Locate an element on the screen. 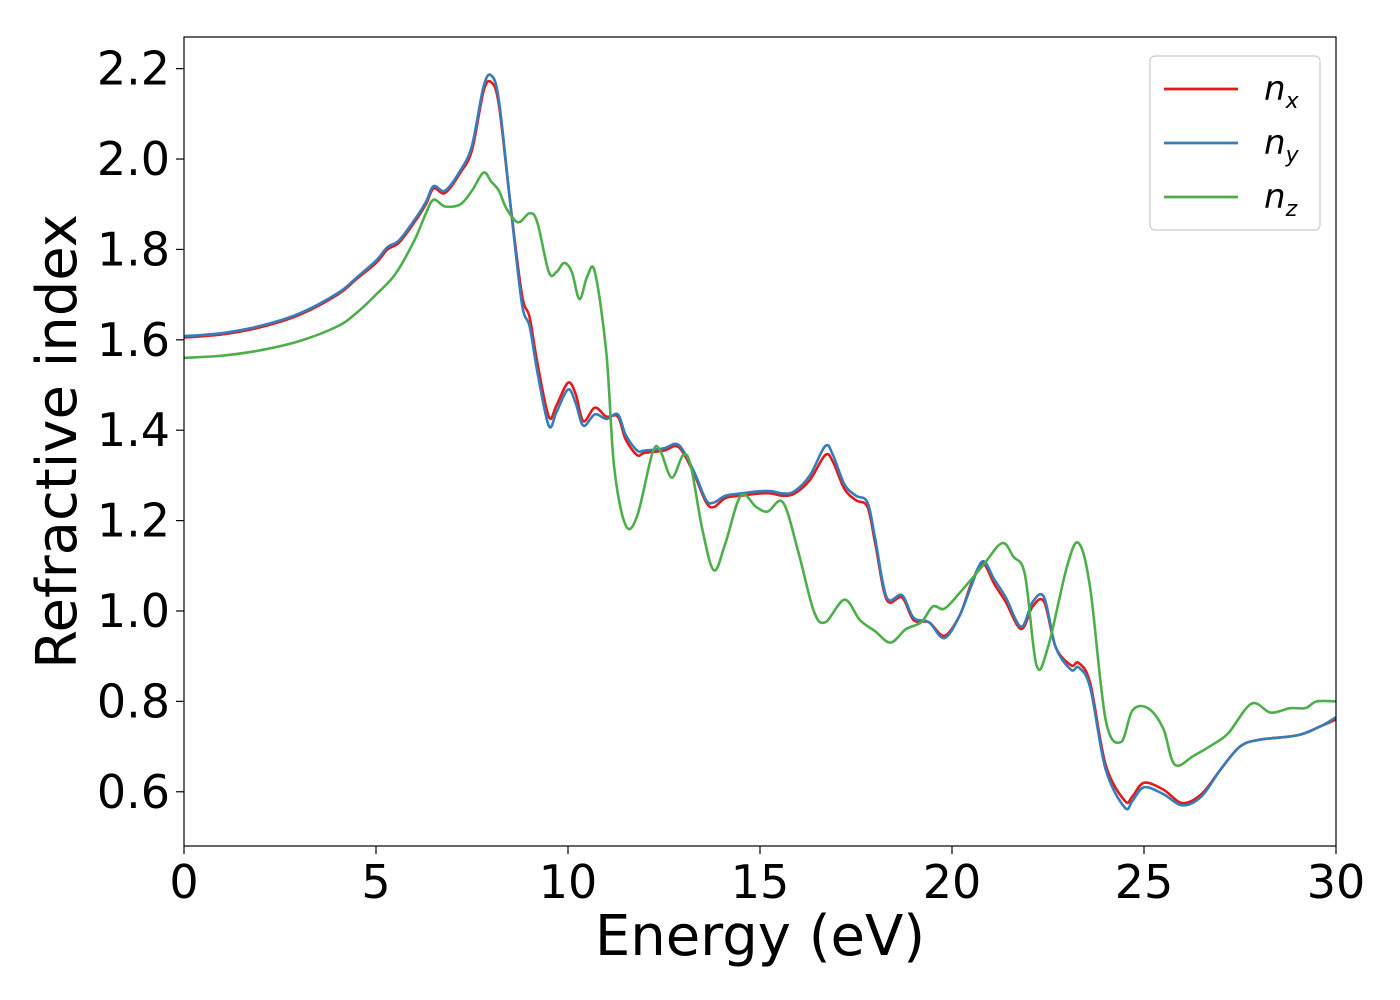  x-tick-label: 25 is located at coordinates (1144, 882).